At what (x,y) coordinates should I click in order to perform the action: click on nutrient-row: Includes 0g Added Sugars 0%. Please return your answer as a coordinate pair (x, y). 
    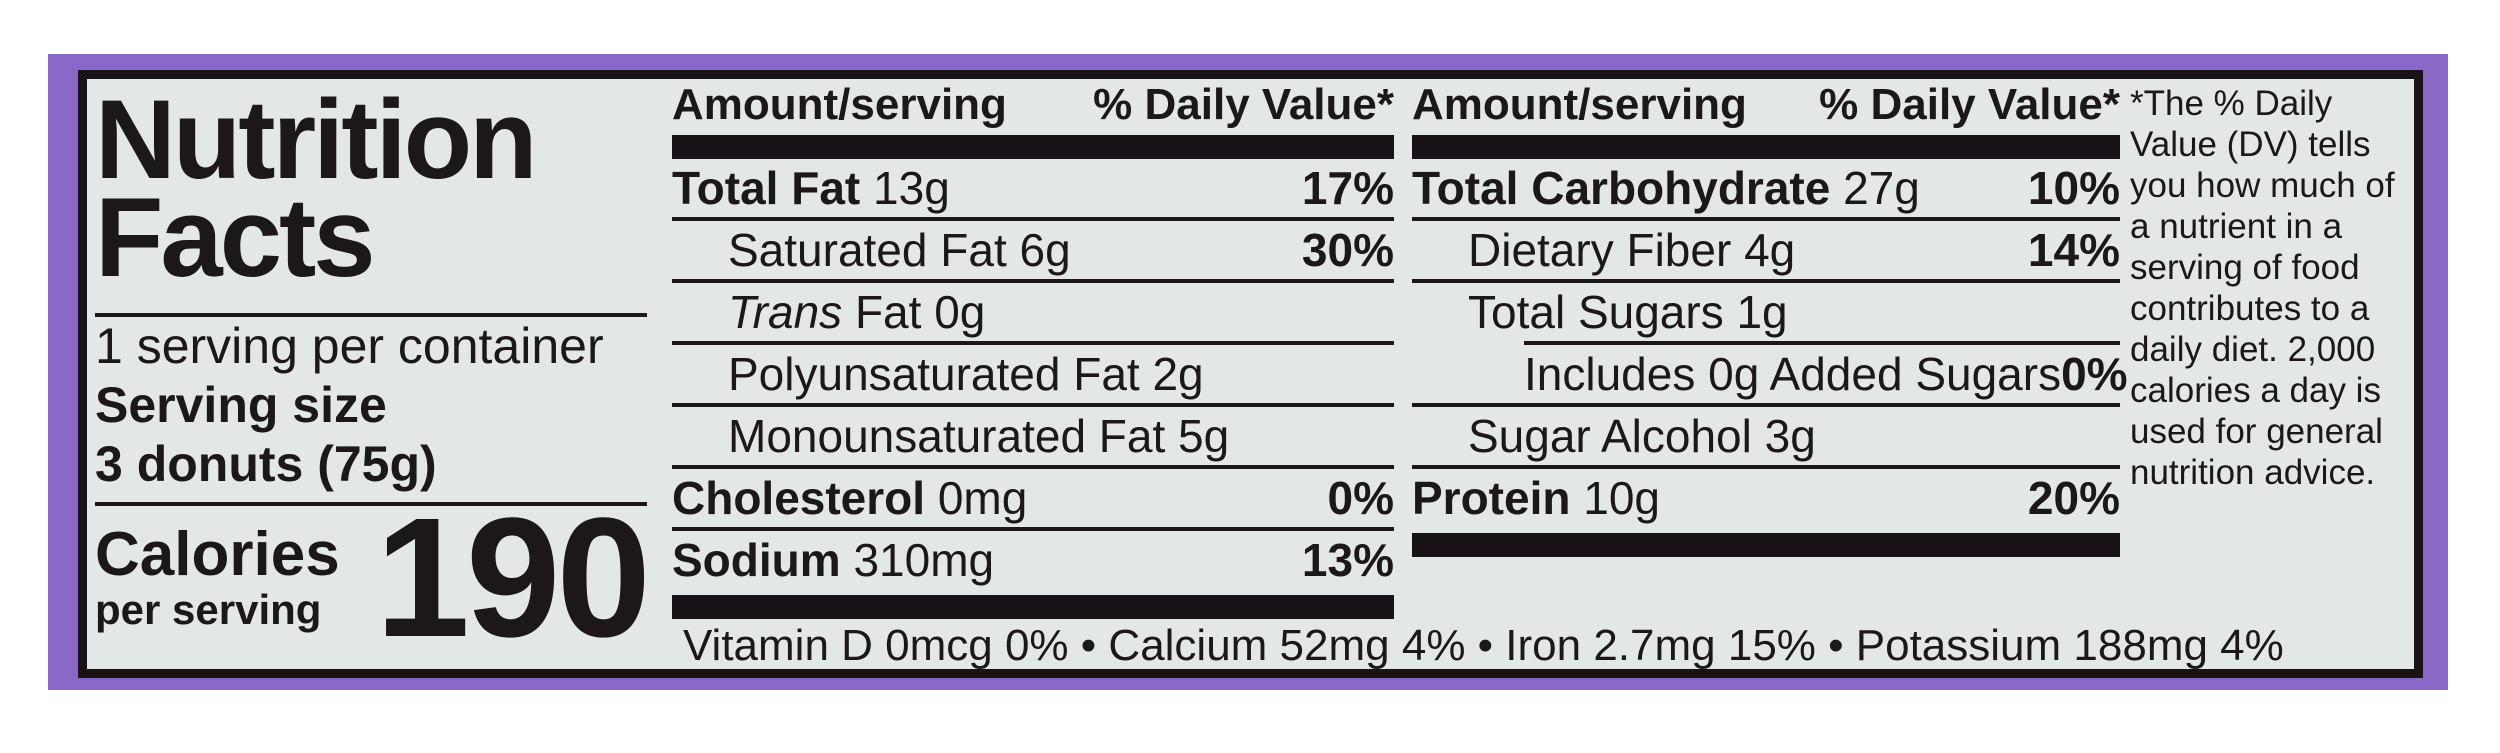
    Looking at the image, I should click on (1770, 374).